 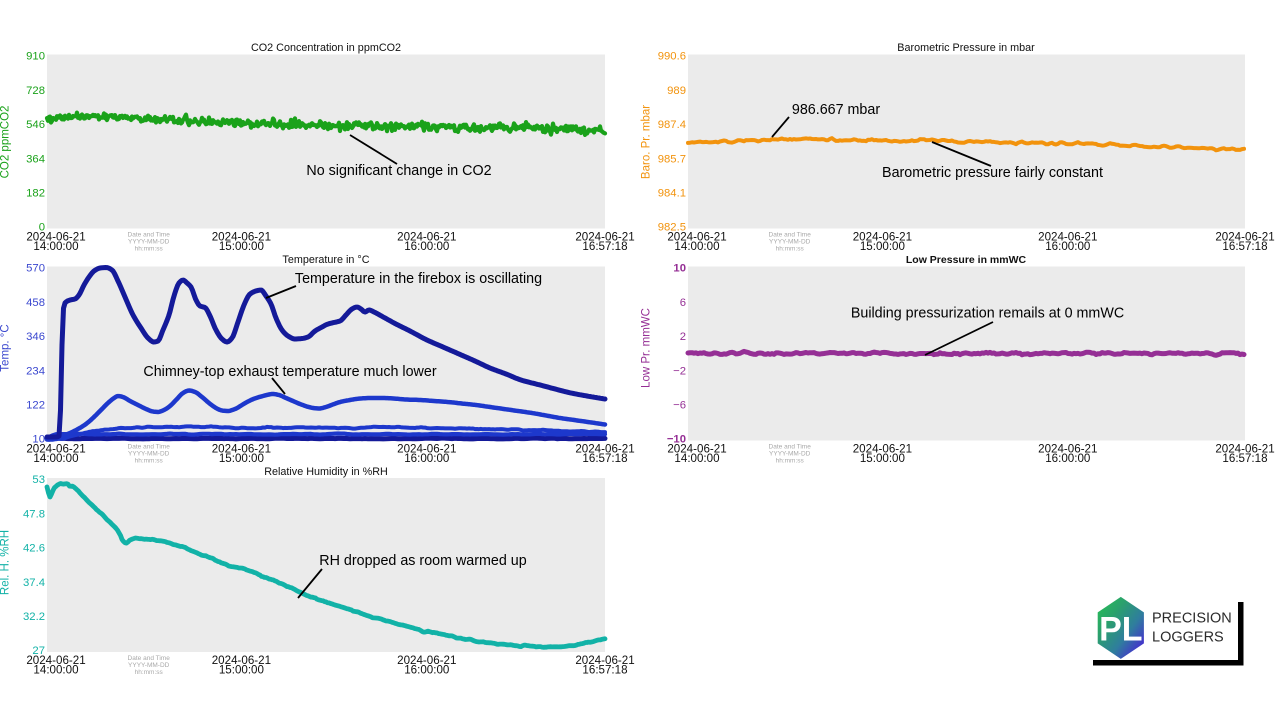 I want to click on svg-text: Temperature in °C, so click(x=325, y=260).